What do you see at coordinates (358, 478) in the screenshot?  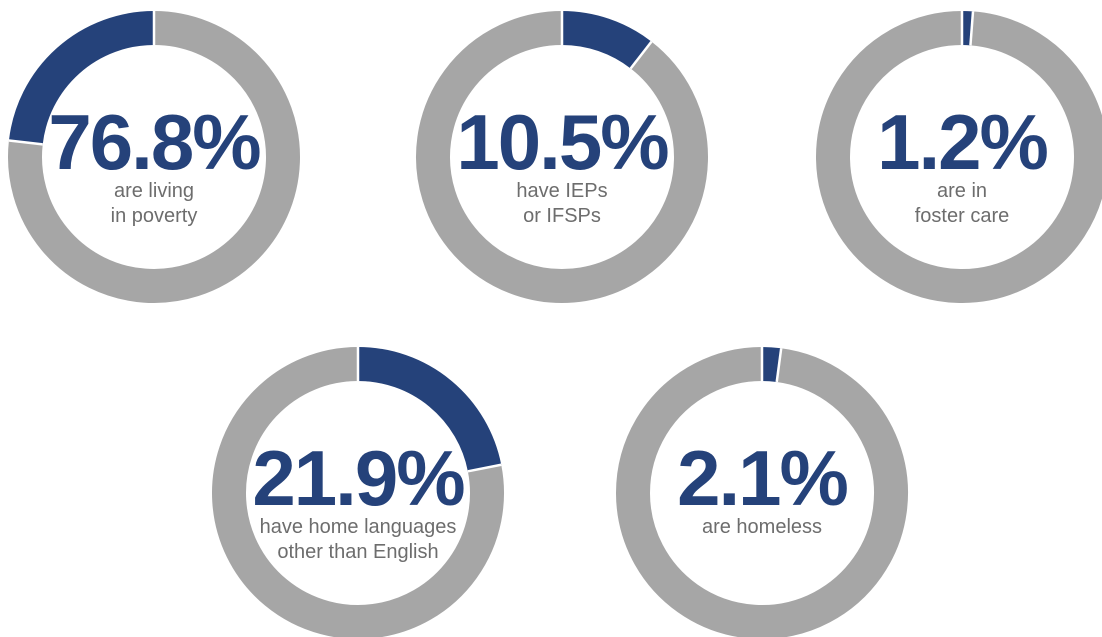 I see `value-label: 21.9%` at bounding box center [358, 478].